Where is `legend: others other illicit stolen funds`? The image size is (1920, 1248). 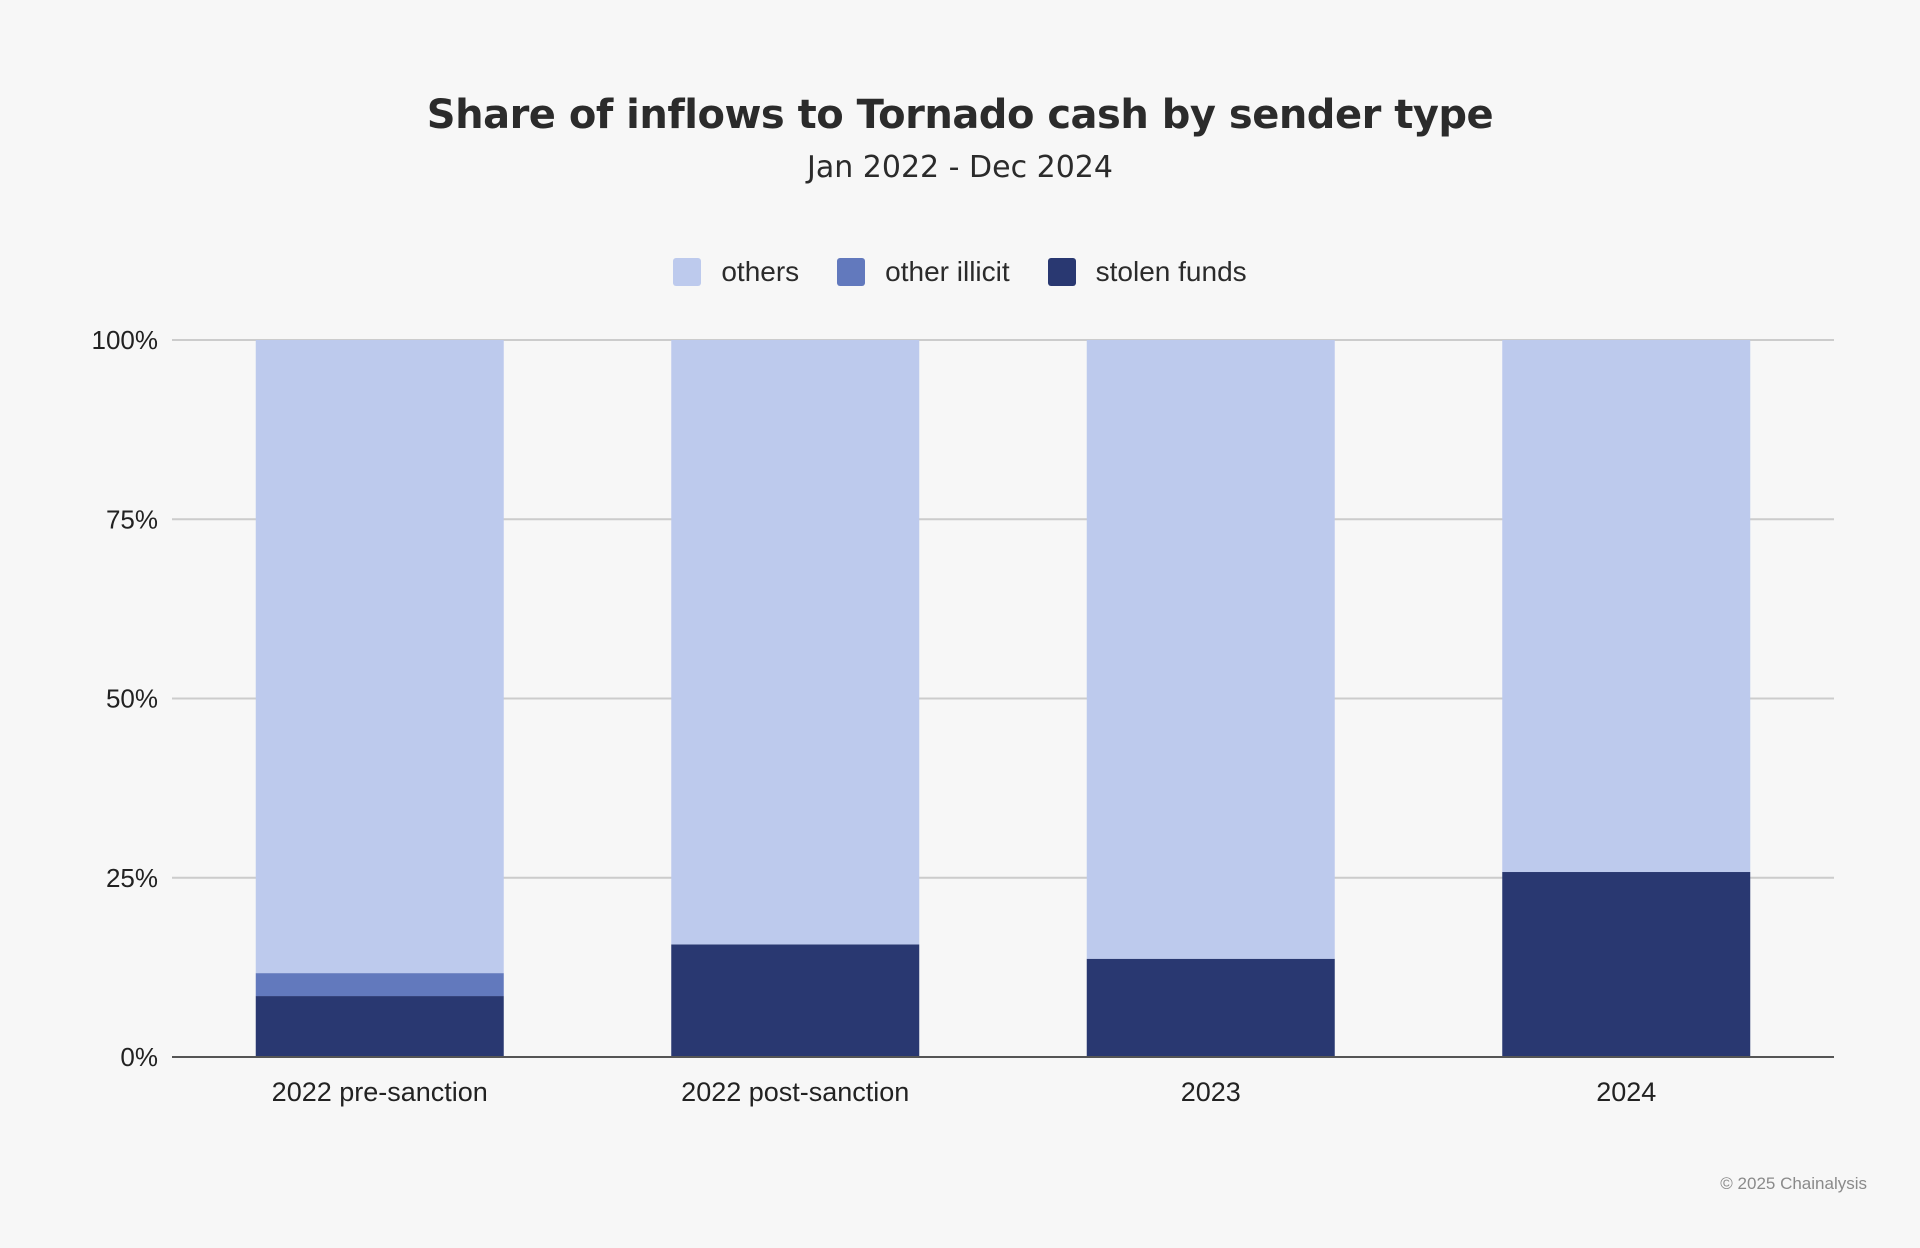 legend: others other illicit stolen funds is located at coordinates (960, 272).